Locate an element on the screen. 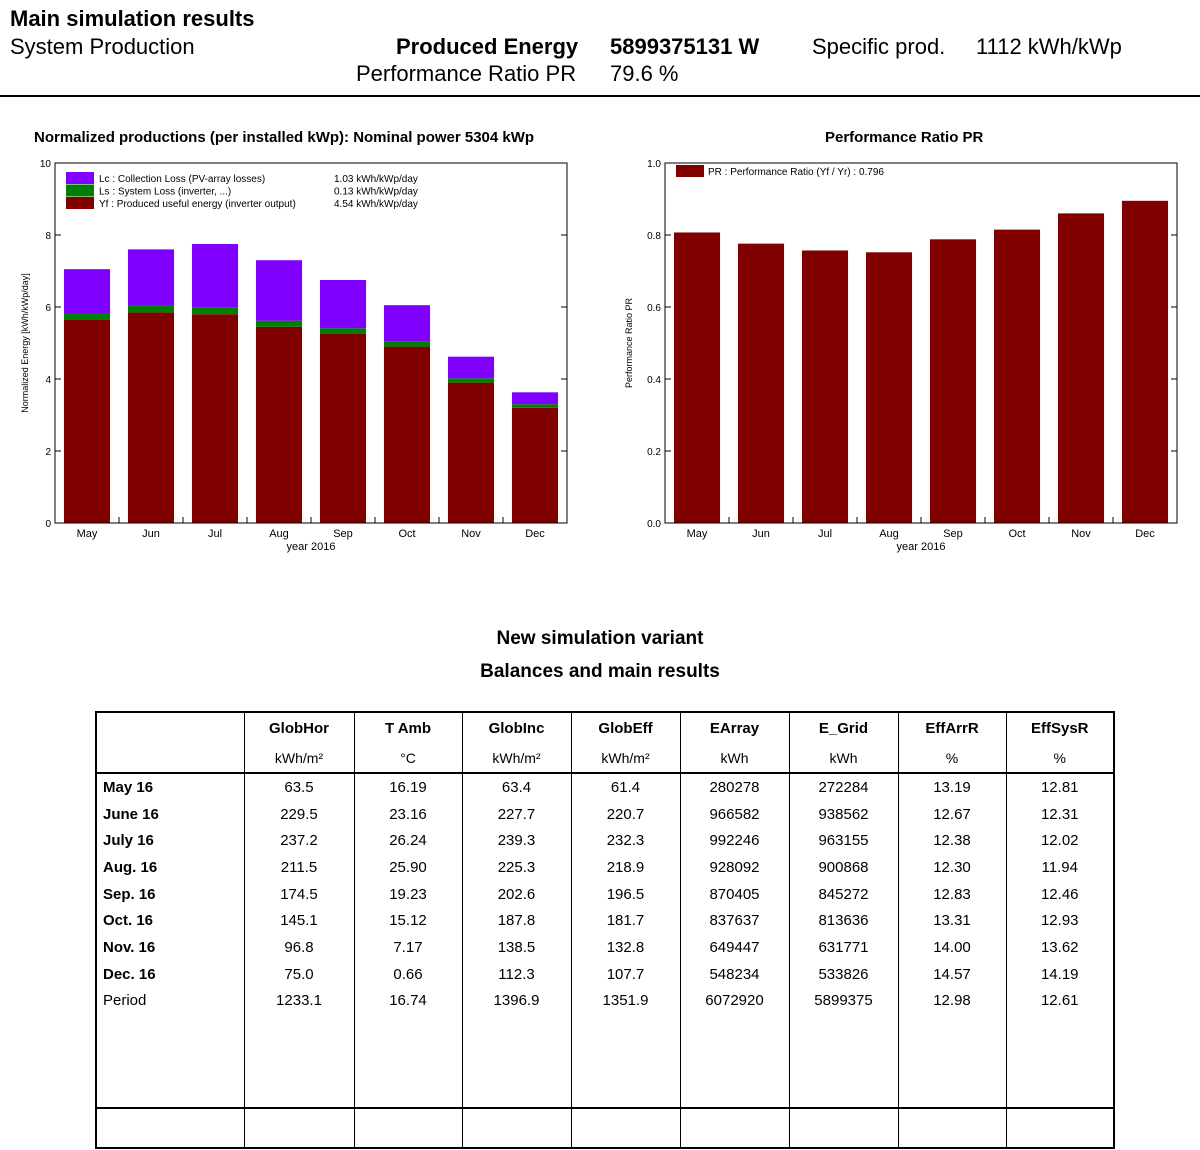 The width and height of the screenshot is (1200, 1150). chart1-legend-value: 1.03 kWh/kWp/day is located at coordinates (376, 179).